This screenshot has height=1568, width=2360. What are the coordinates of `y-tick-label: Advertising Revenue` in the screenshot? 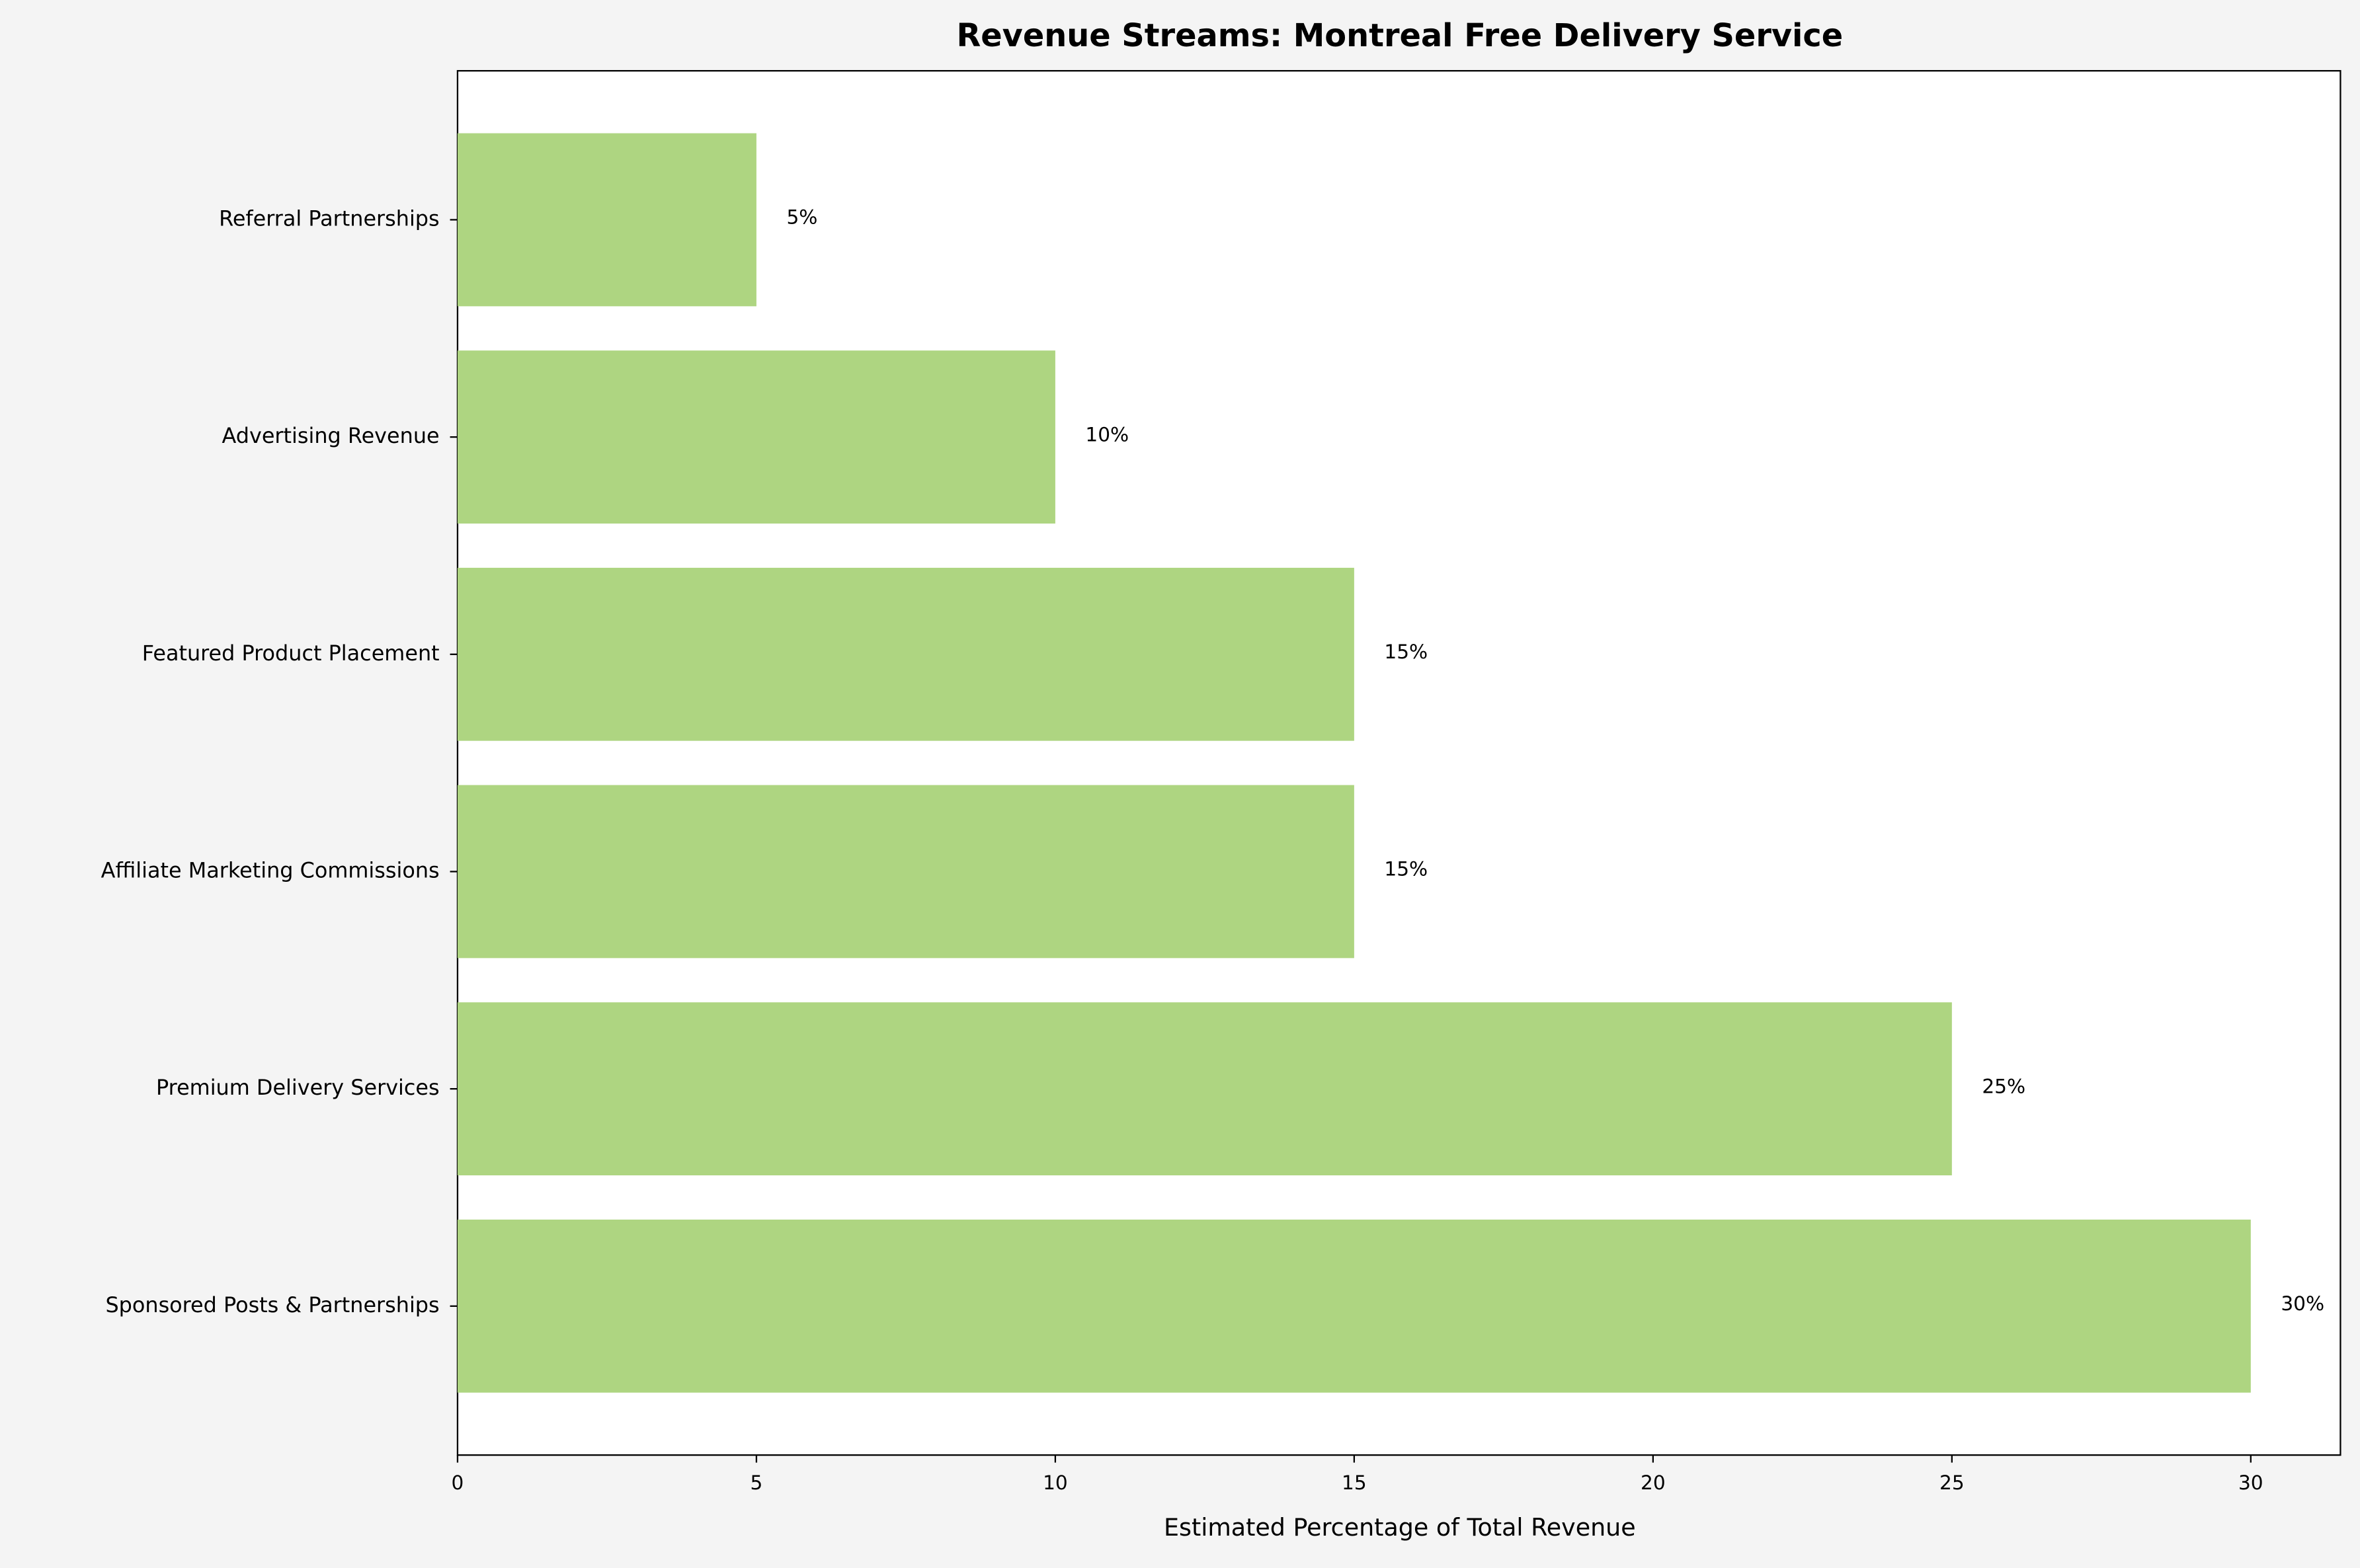 It's located at (331, 435).